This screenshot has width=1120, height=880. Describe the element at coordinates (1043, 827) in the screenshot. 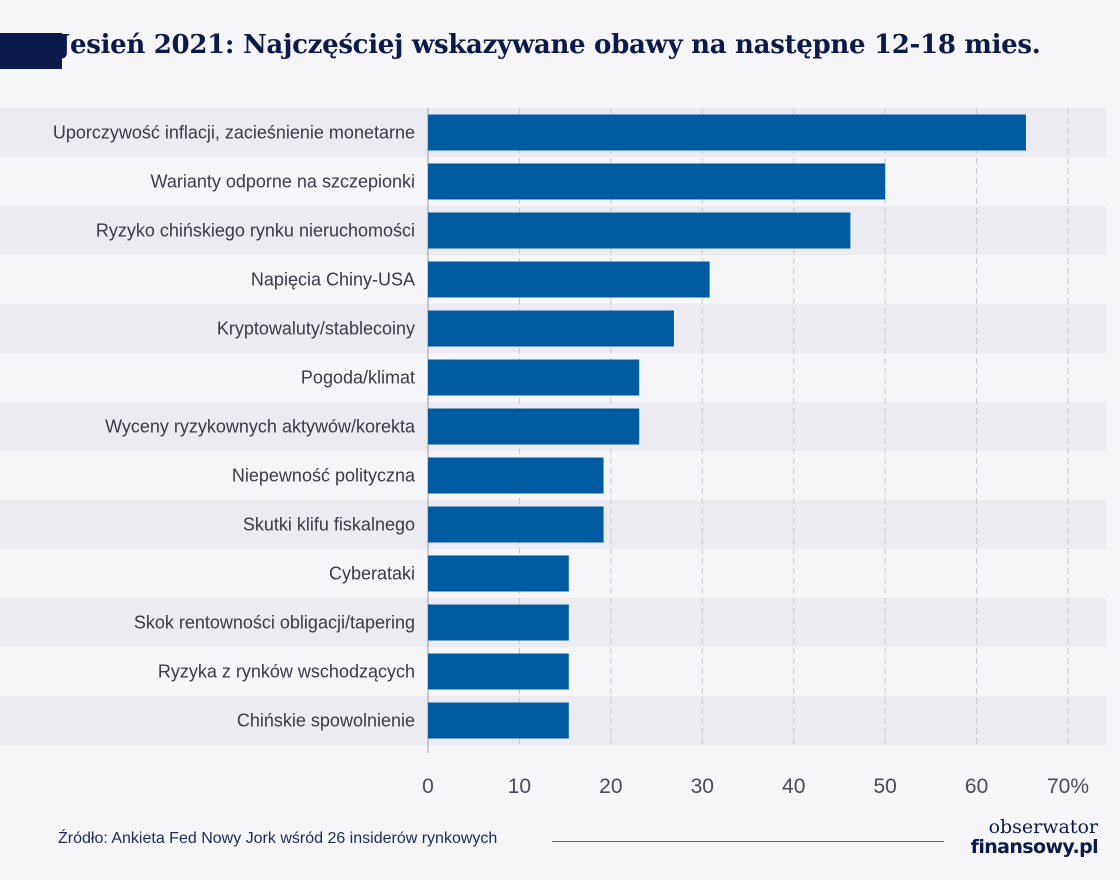

I see `logo-line-1: obserwator` at that location.